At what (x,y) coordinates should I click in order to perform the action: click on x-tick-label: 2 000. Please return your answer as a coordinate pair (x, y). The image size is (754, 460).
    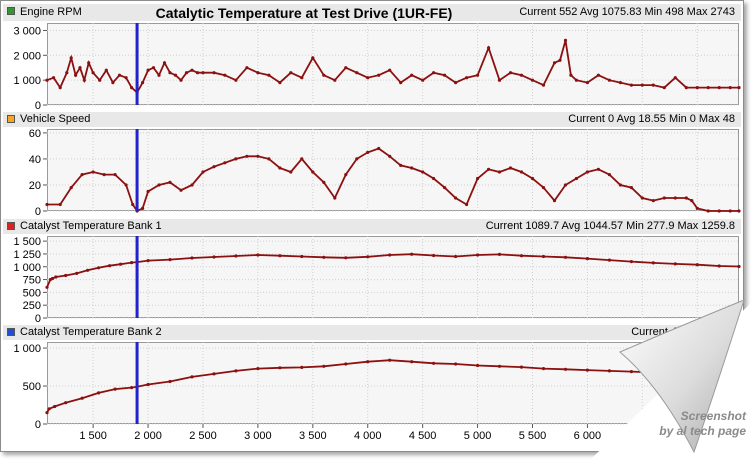
    Looking at the image, I should click on (148, 436).